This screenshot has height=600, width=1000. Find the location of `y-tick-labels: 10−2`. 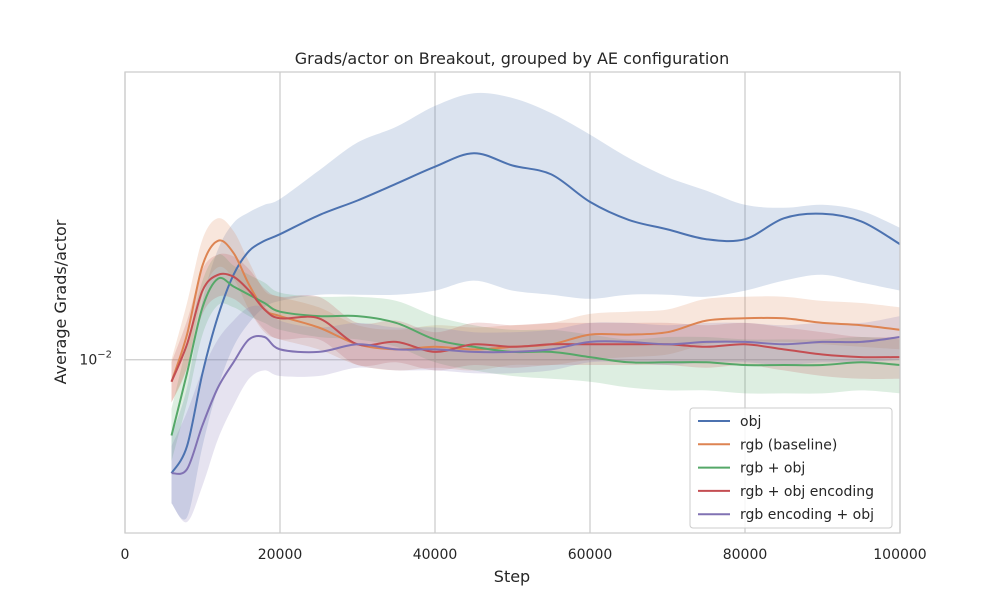

y-tick-labels: 10−2 is located at coordinates (95, 359).